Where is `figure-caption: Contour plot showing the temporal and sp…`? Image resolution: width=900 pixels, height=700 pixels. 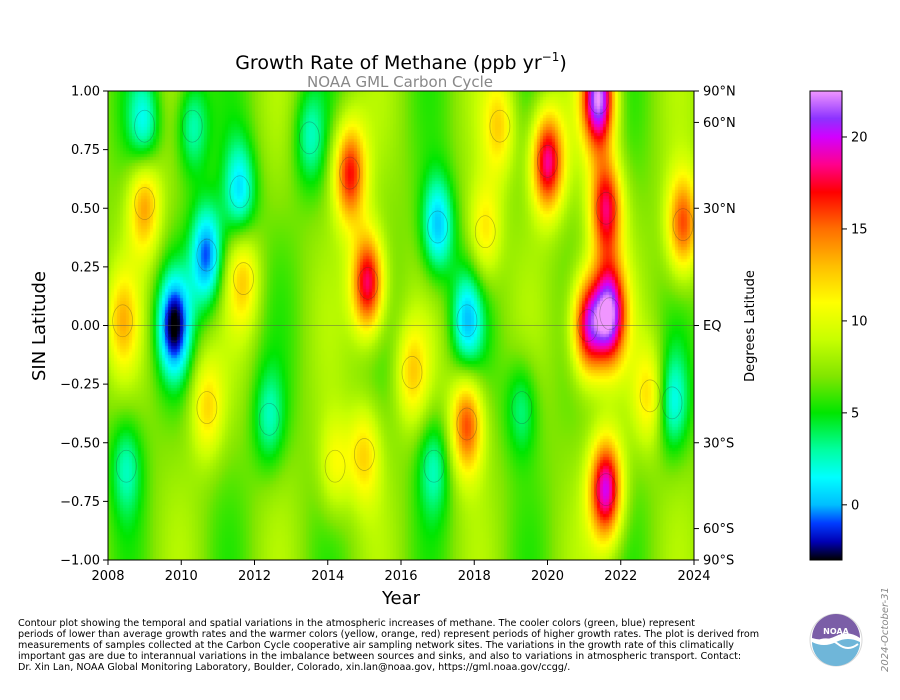
figure-caption: Contour plot showing the temporal and sp… is located at coordinates (403, 645).